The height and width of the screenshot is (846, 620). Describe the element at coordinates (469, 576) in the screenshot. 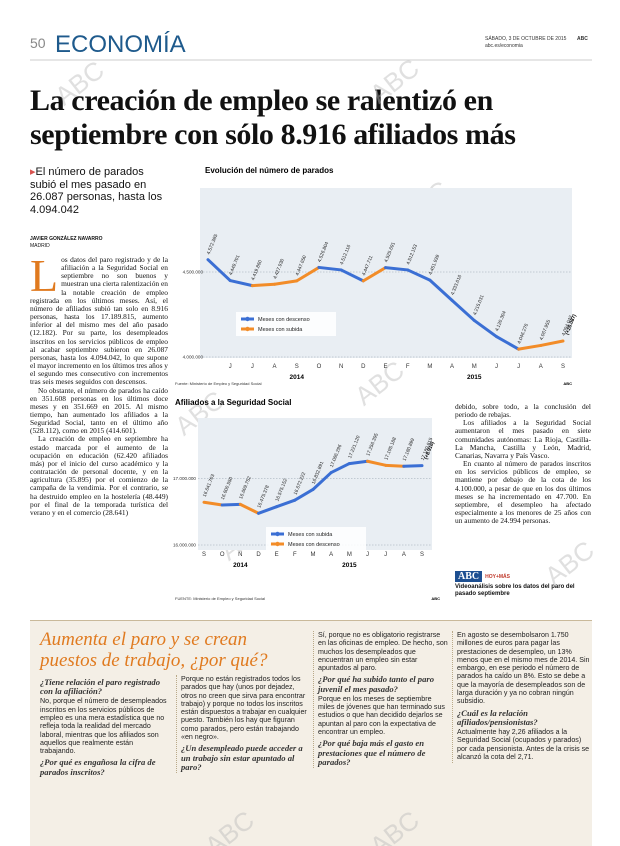

I see `video-logo: ABC` at that location.